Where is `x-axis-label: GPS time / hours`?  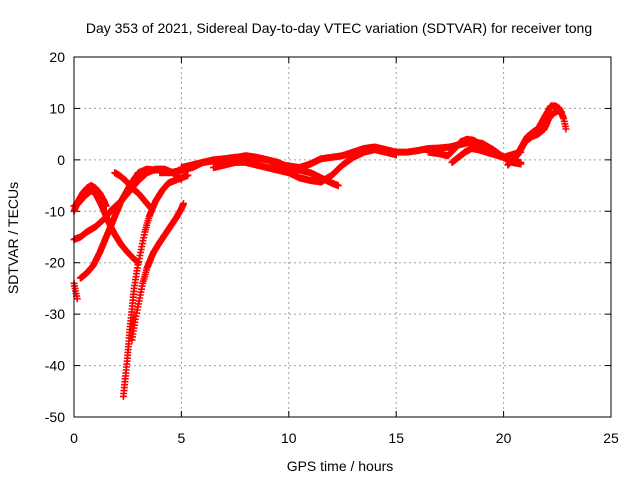 x-axis-label: GPS time / hours is located at coordinates (340, 466).